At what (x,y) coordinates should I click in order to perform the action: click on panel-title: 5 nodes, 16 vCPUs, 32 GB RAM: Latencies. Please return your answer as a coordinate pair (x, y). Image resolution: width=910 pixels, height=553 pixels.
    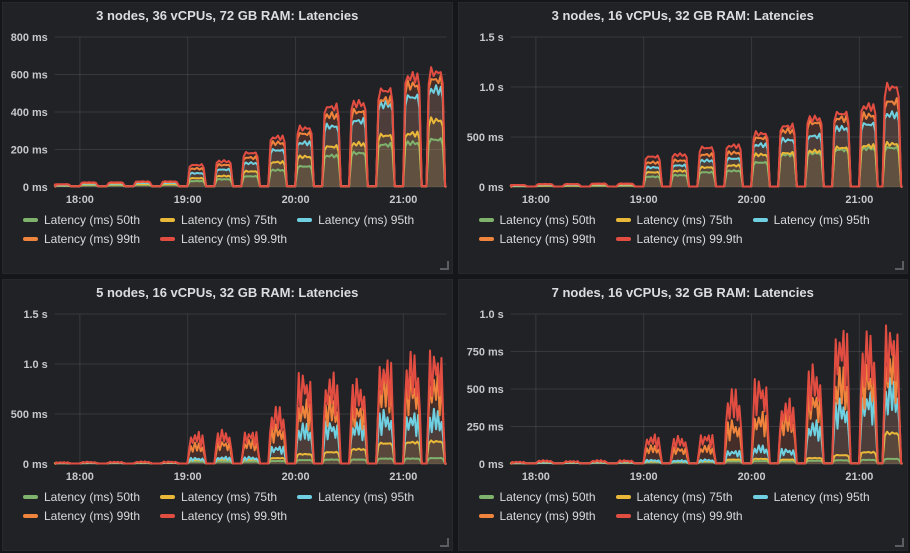
    Looking at the image, I should click on (227, 292).